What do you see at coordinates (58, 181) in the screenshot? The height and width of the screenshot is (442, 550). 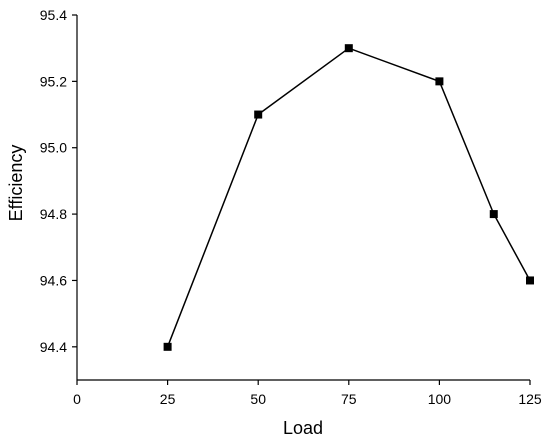 I see `y-ticks: 94.4 94.6 94.8 95.0 95.2 95.4` at bounding box center [58, 181].